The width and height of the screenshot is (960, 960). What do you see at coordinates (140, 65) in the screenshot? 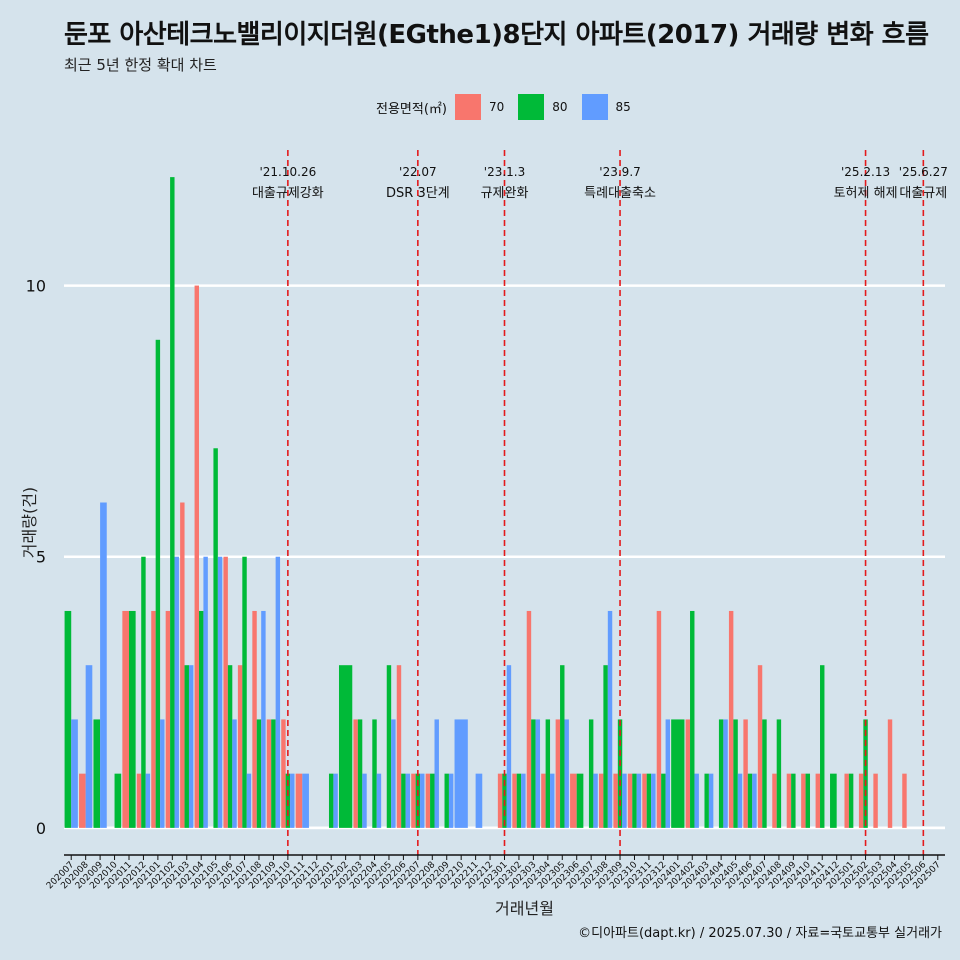
I see `chart-subtitle: 최근 5년 한정 확대 차트` at bounding box center [140, 65].